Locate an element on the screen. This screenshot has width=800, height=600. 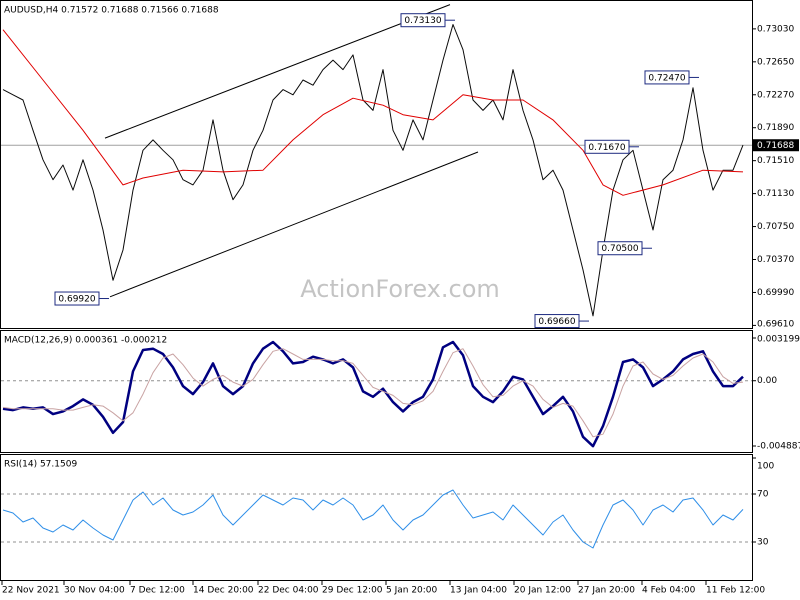
annotation-label: 0.72470 is located at coordinates (666, 78).